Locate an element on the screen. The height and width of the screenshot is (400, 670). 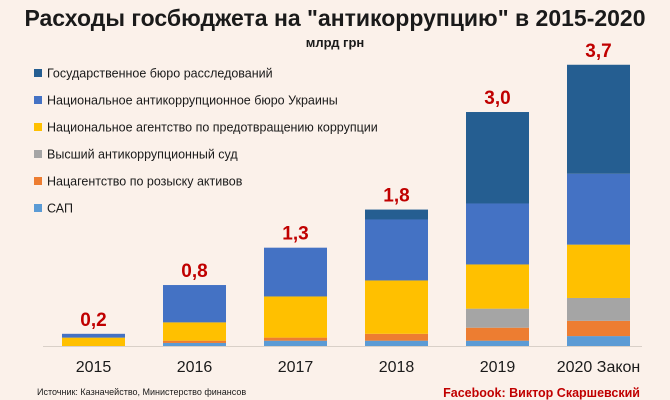
chart-subtitle: млрд грн is located at coordinates (335, 42).